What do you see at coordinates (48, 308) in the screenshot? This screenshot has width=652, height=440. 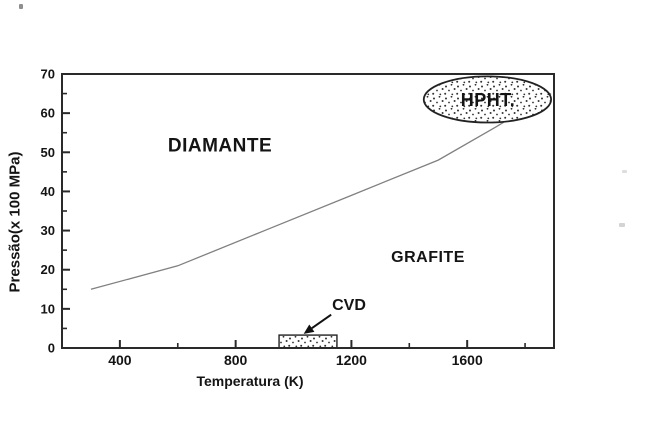 I see `y-tick-label: 10` at bounding box center [48, 308].